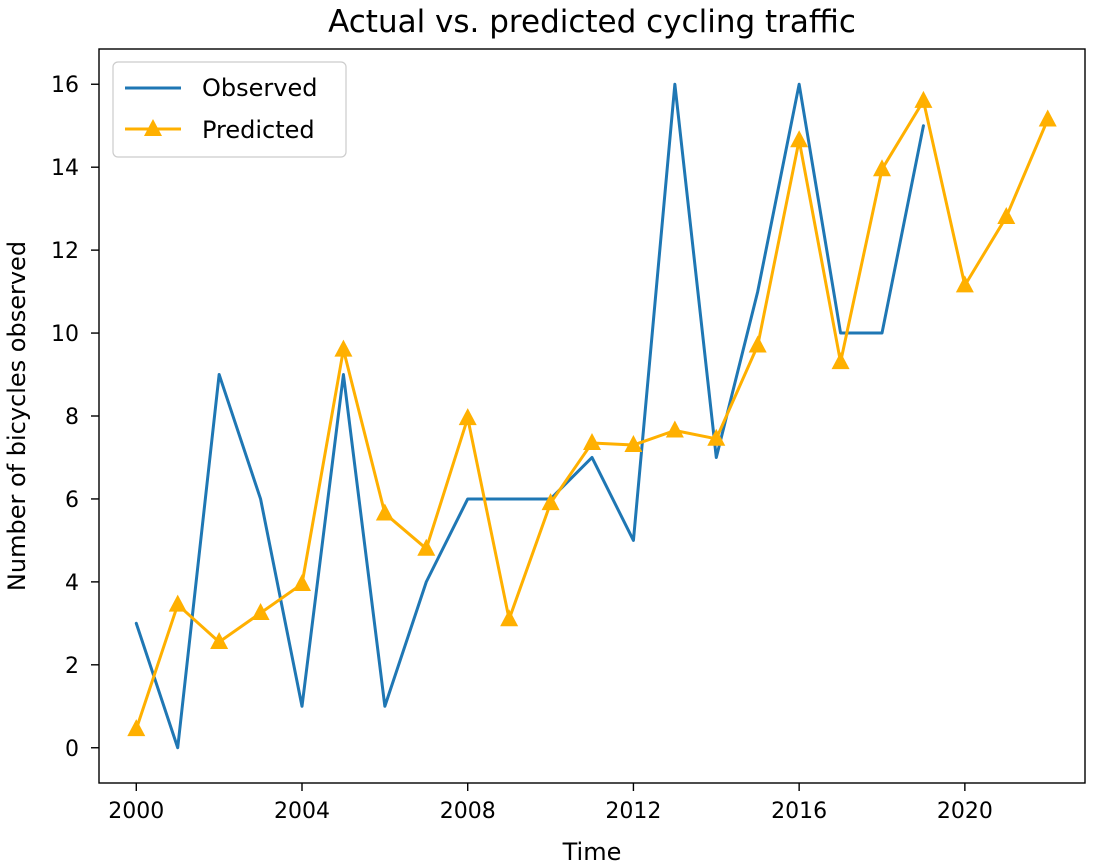 The width and height of the screenshot is (1100, 867). Describe the element at coordinates (592, 22) in the screenshot. I see `chart-title: Actual vs. predicted cycling traffic` at that location.